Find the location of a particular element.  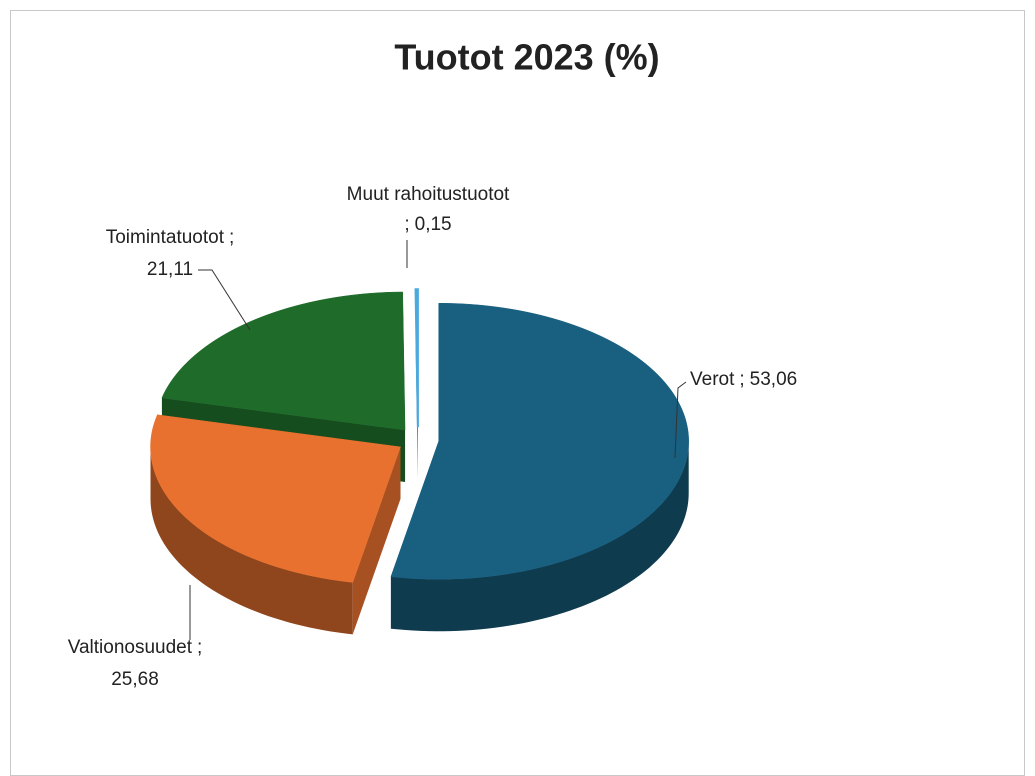

data-label: Muut rahoitustuotot is located at coordinates (428, 194).